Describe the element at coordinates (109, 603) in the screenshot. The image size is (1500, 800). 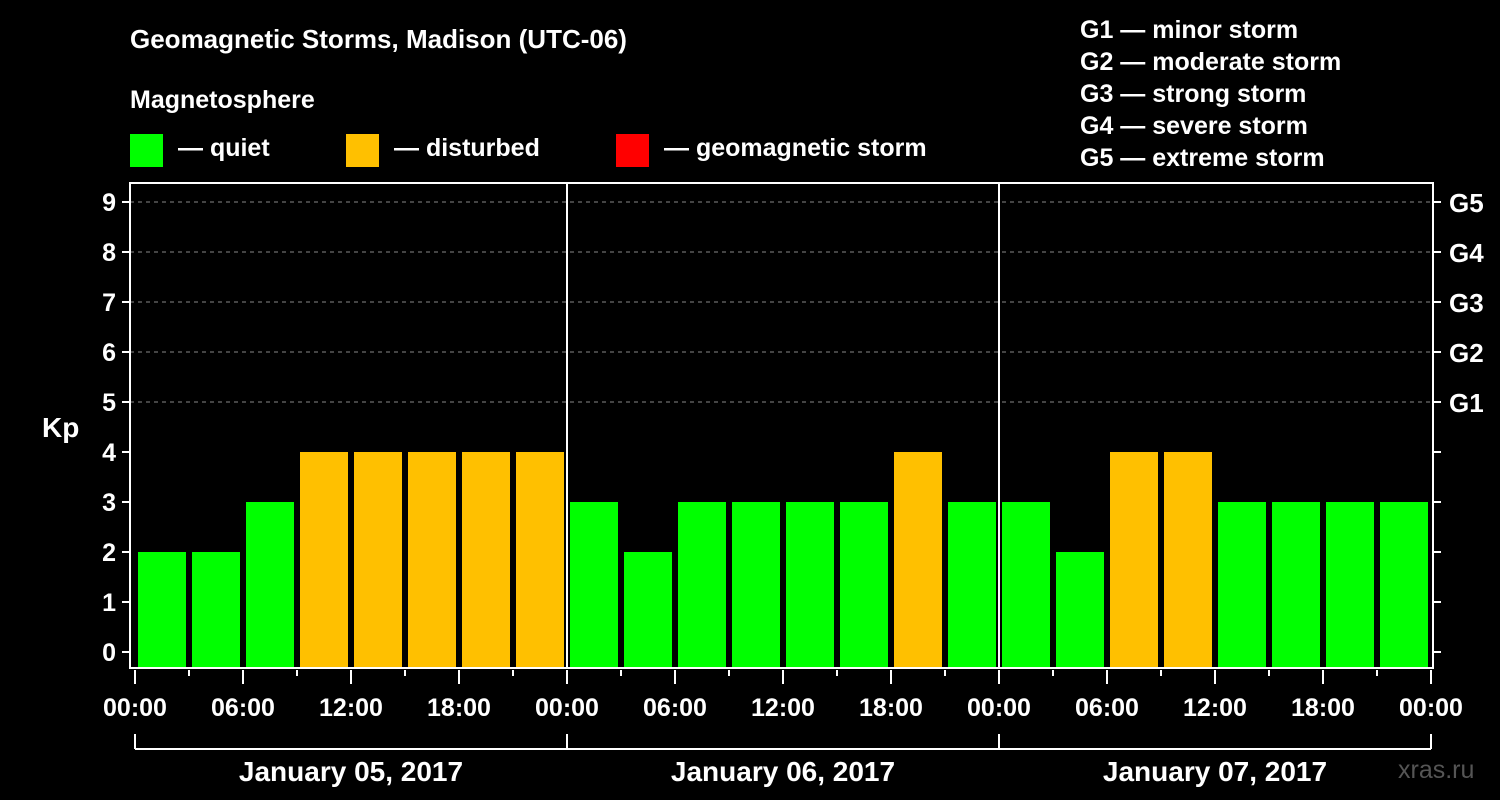
I see `y-tick-label: 1` at that location.